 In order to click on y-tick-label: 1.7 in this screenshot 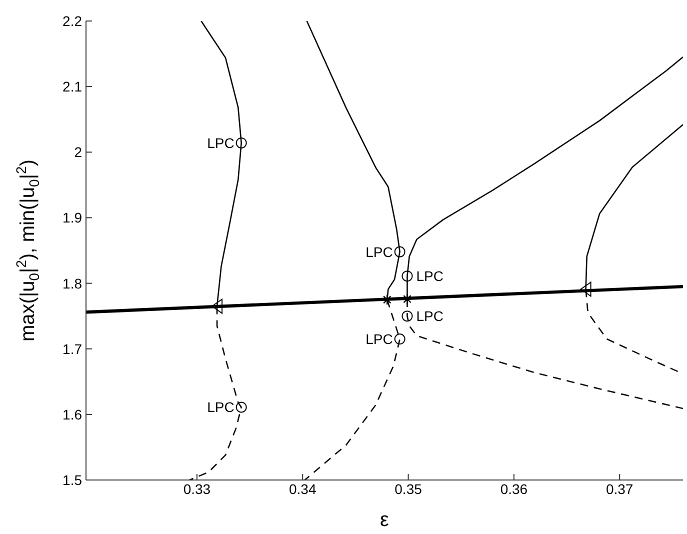, I will do `click(72, 348)`.